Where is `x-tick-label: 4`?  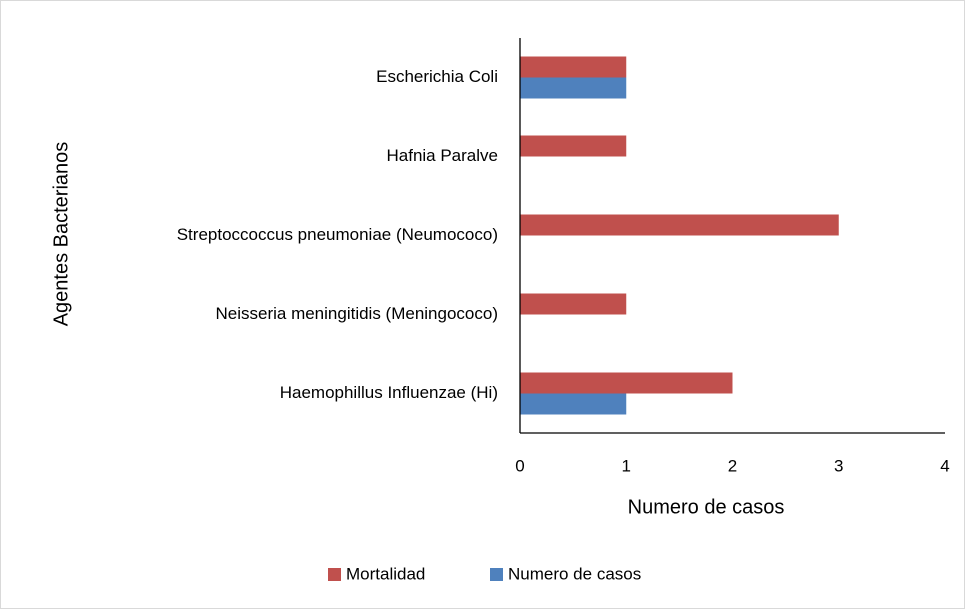
x-tick-label: 4 is located at coordinates (944, 465).